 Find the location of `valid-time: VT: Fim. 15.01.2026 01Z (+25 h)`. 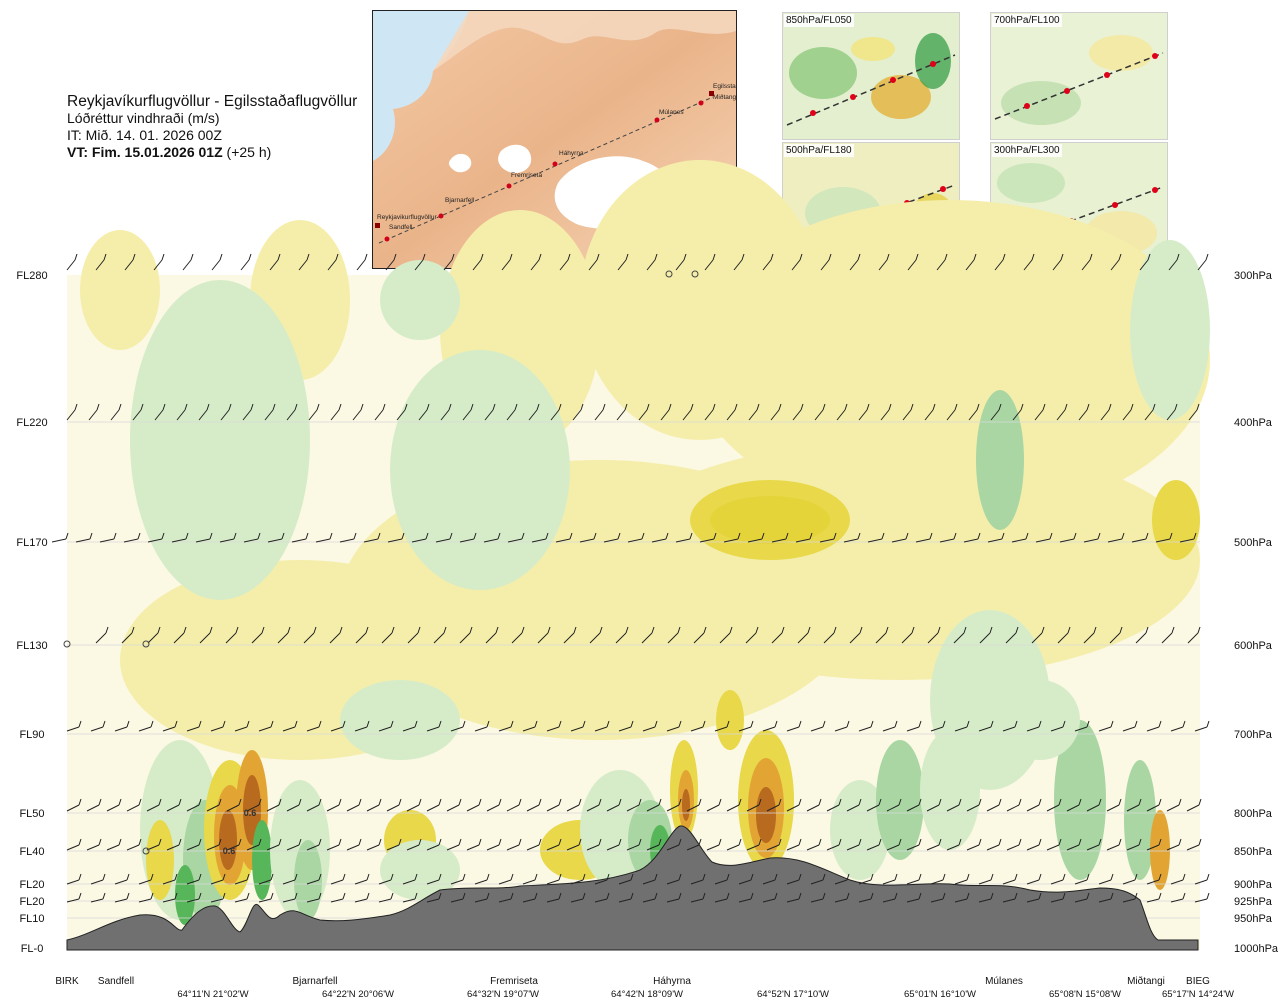

valid-time: VT: Fim. 15.01.2026 01Z (+25 h) is located at coordinates (212, 152).